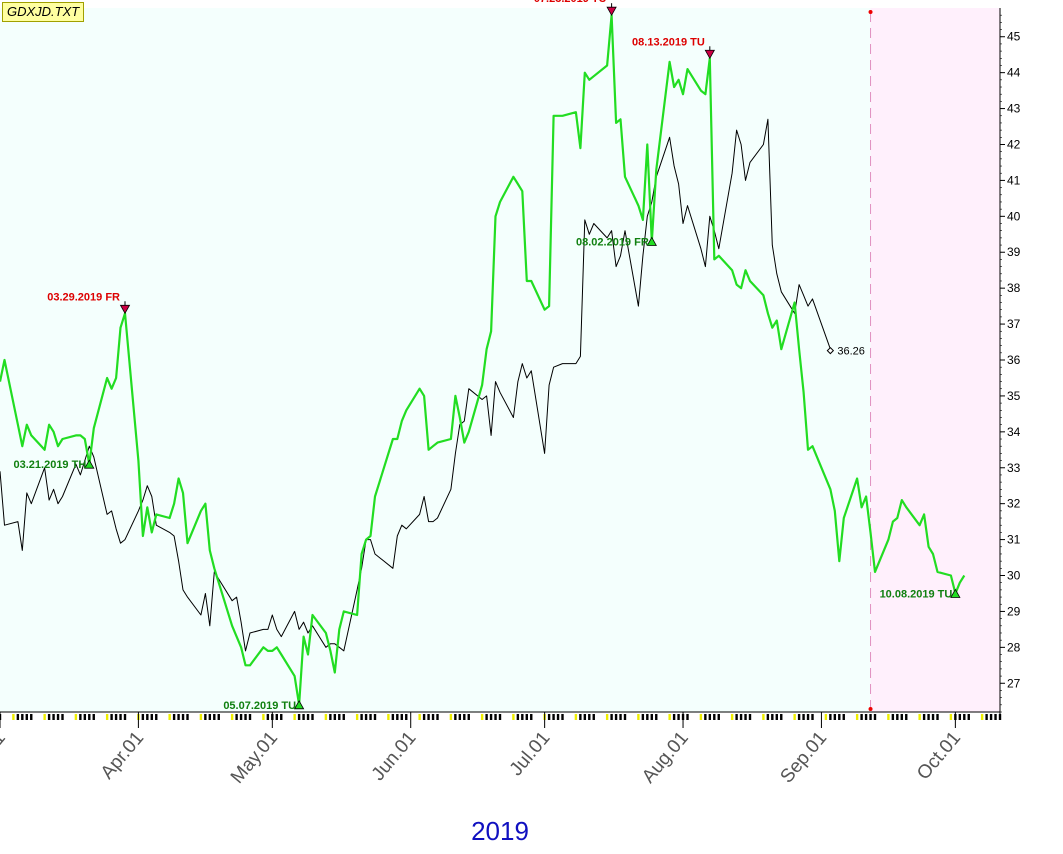 This screenshot has height=854, width=1063. What do you see at coordinates (530, 754) in the screenshot?
I see `date-axis-tick-label: Jul.01` at bounding box center [530, 754].